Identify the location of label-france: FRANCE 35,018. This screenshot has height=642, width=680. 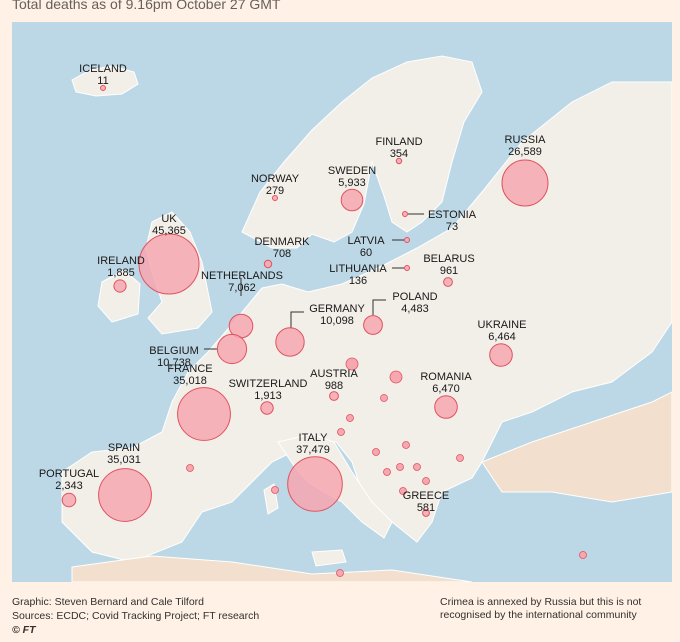
(189, 375).